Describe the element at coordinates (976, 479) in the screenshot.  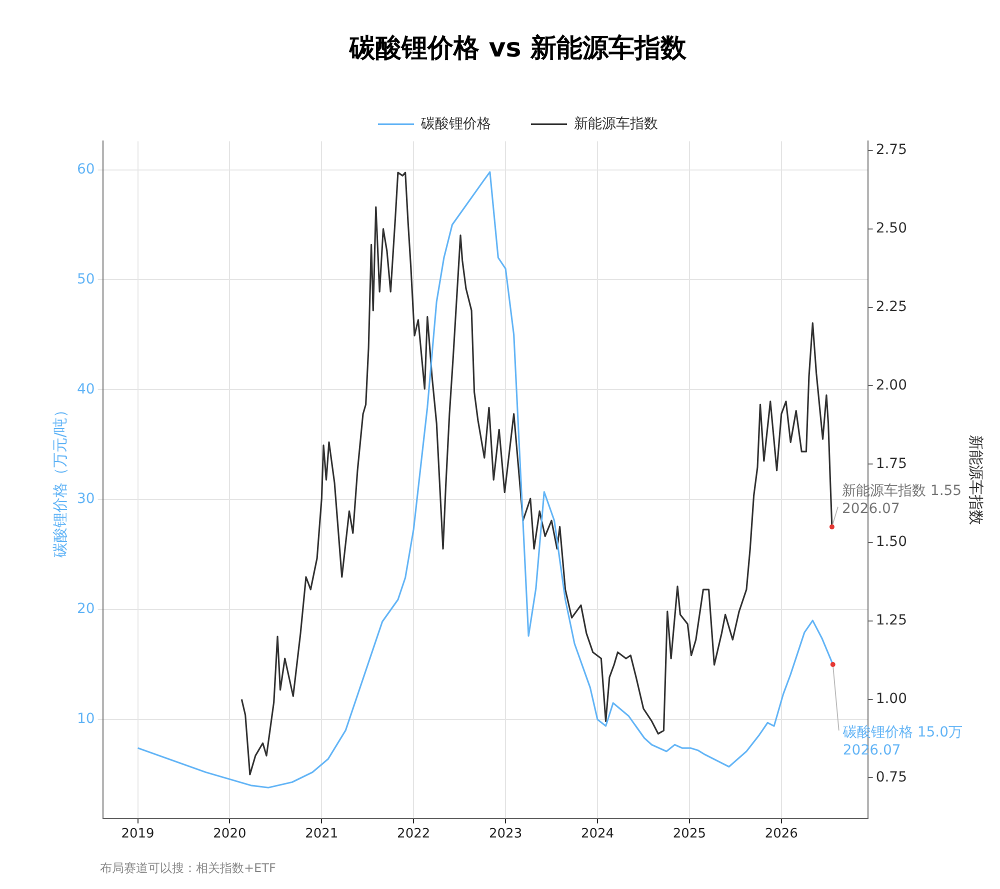
I see `y2-axis-title: 新能源车指数` at that location.